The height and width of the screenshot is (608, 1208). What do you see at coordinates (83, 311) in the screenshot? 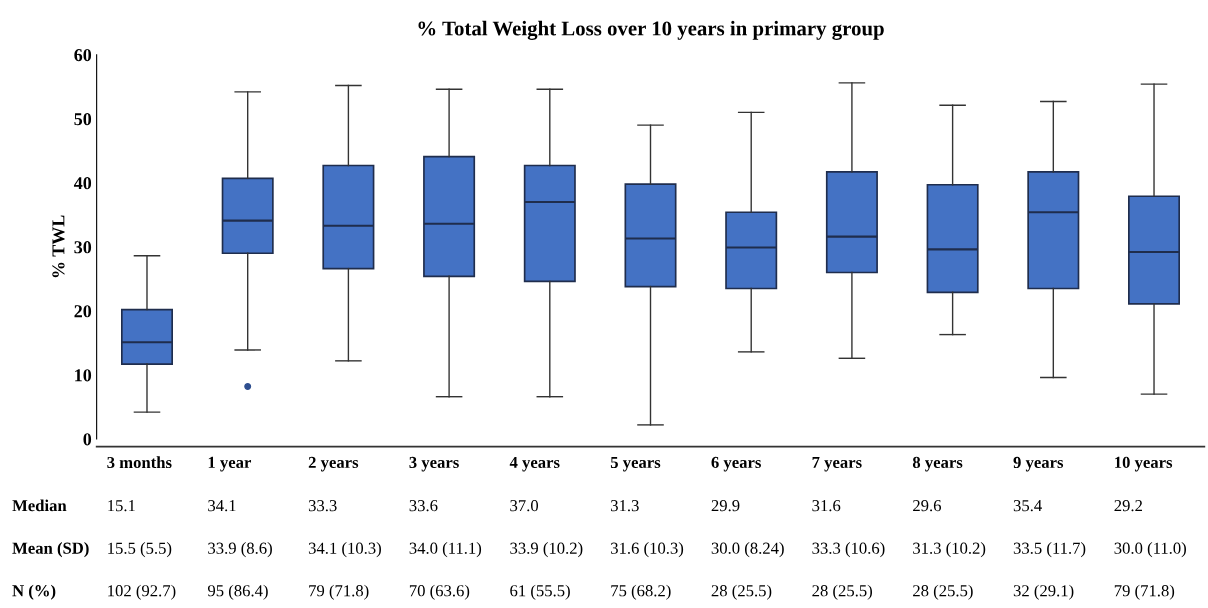
I see `y-tick-label: 20` at bounding box center [83, 311].